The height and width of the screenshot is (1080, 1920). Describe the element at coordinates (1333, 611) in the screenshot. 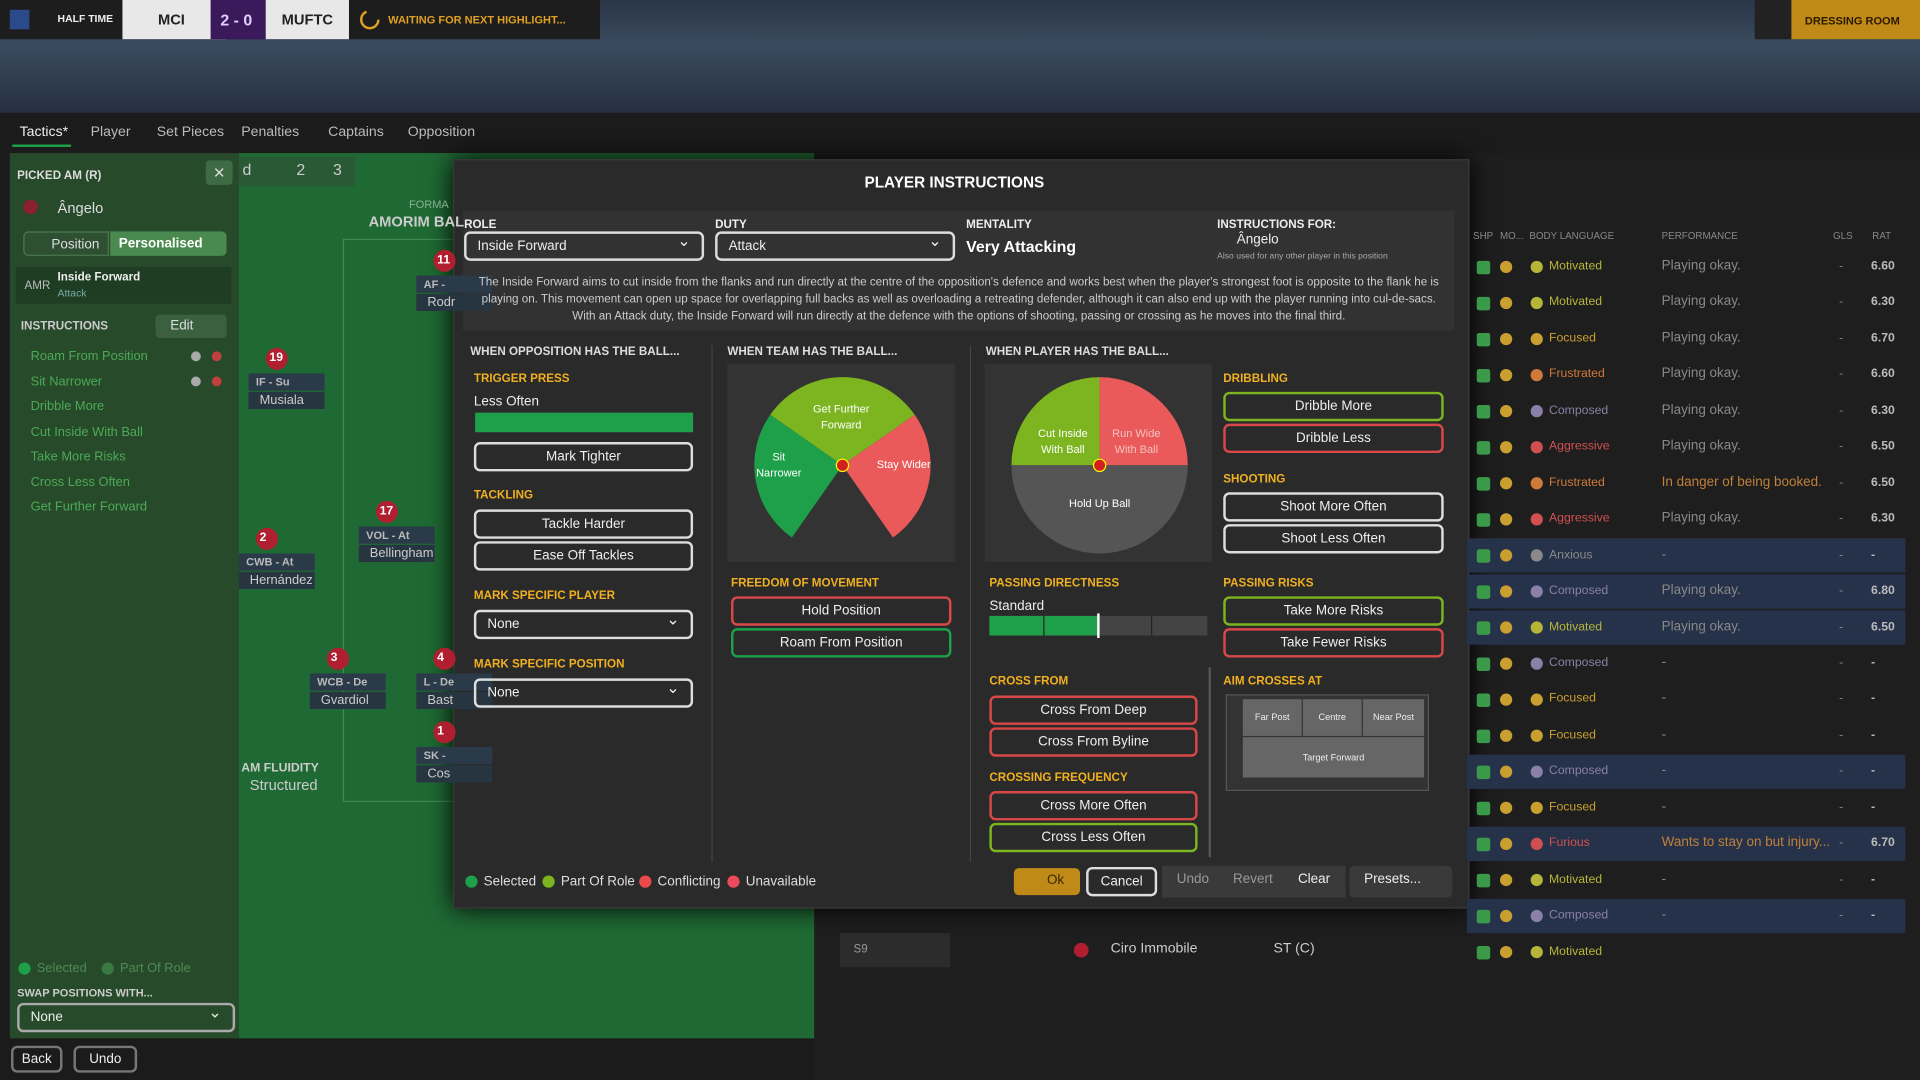

I see `button: Take More Risks` at that location.